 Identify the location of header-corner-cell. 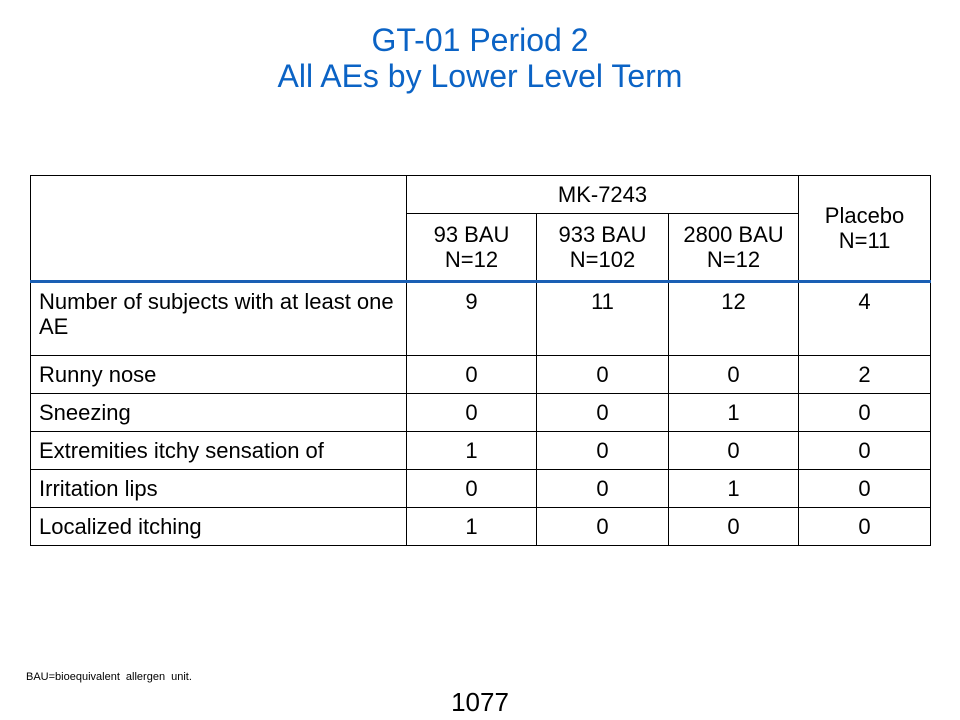
(218, 229).